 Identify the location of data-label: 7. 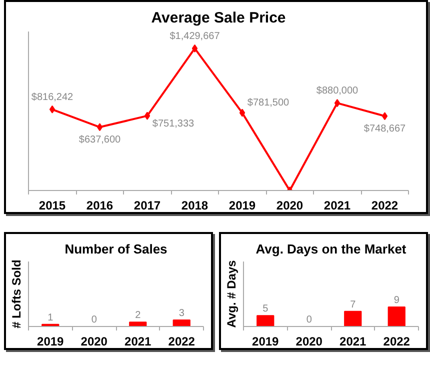
(353, 304).